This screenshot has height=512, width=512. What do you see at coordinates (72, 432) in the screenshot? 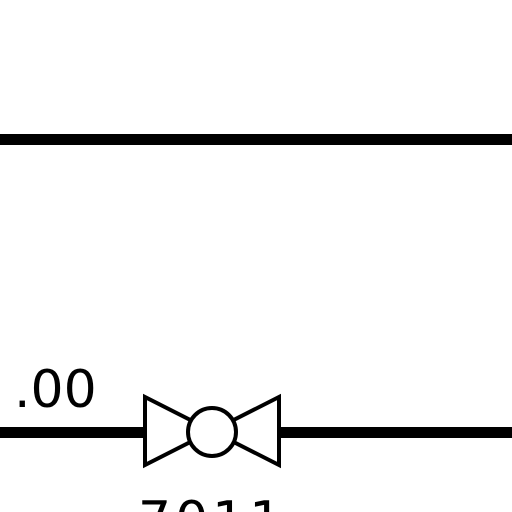
I see `pipe-left-segment` at bounding box center [72, 432].